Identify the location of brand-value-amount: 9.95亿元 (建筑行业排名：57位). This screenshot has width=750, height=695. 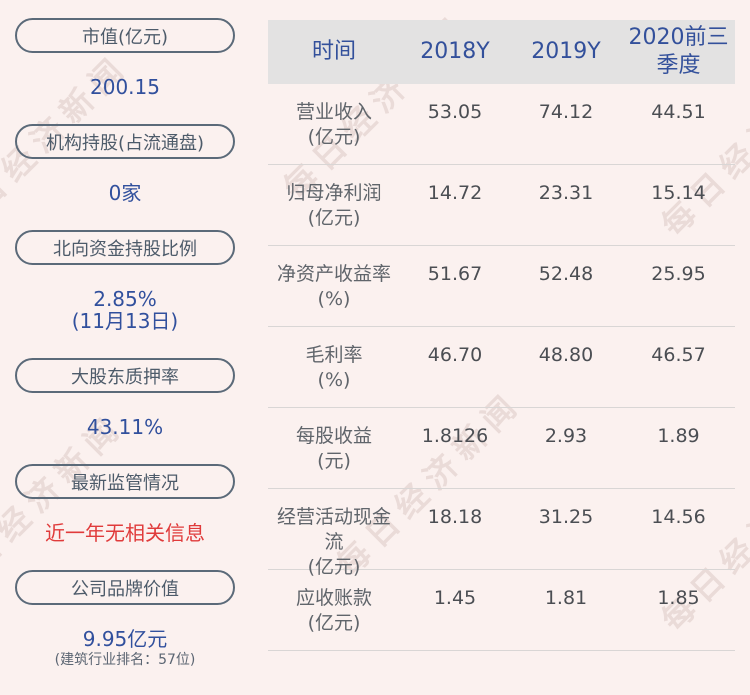
(125, 648).